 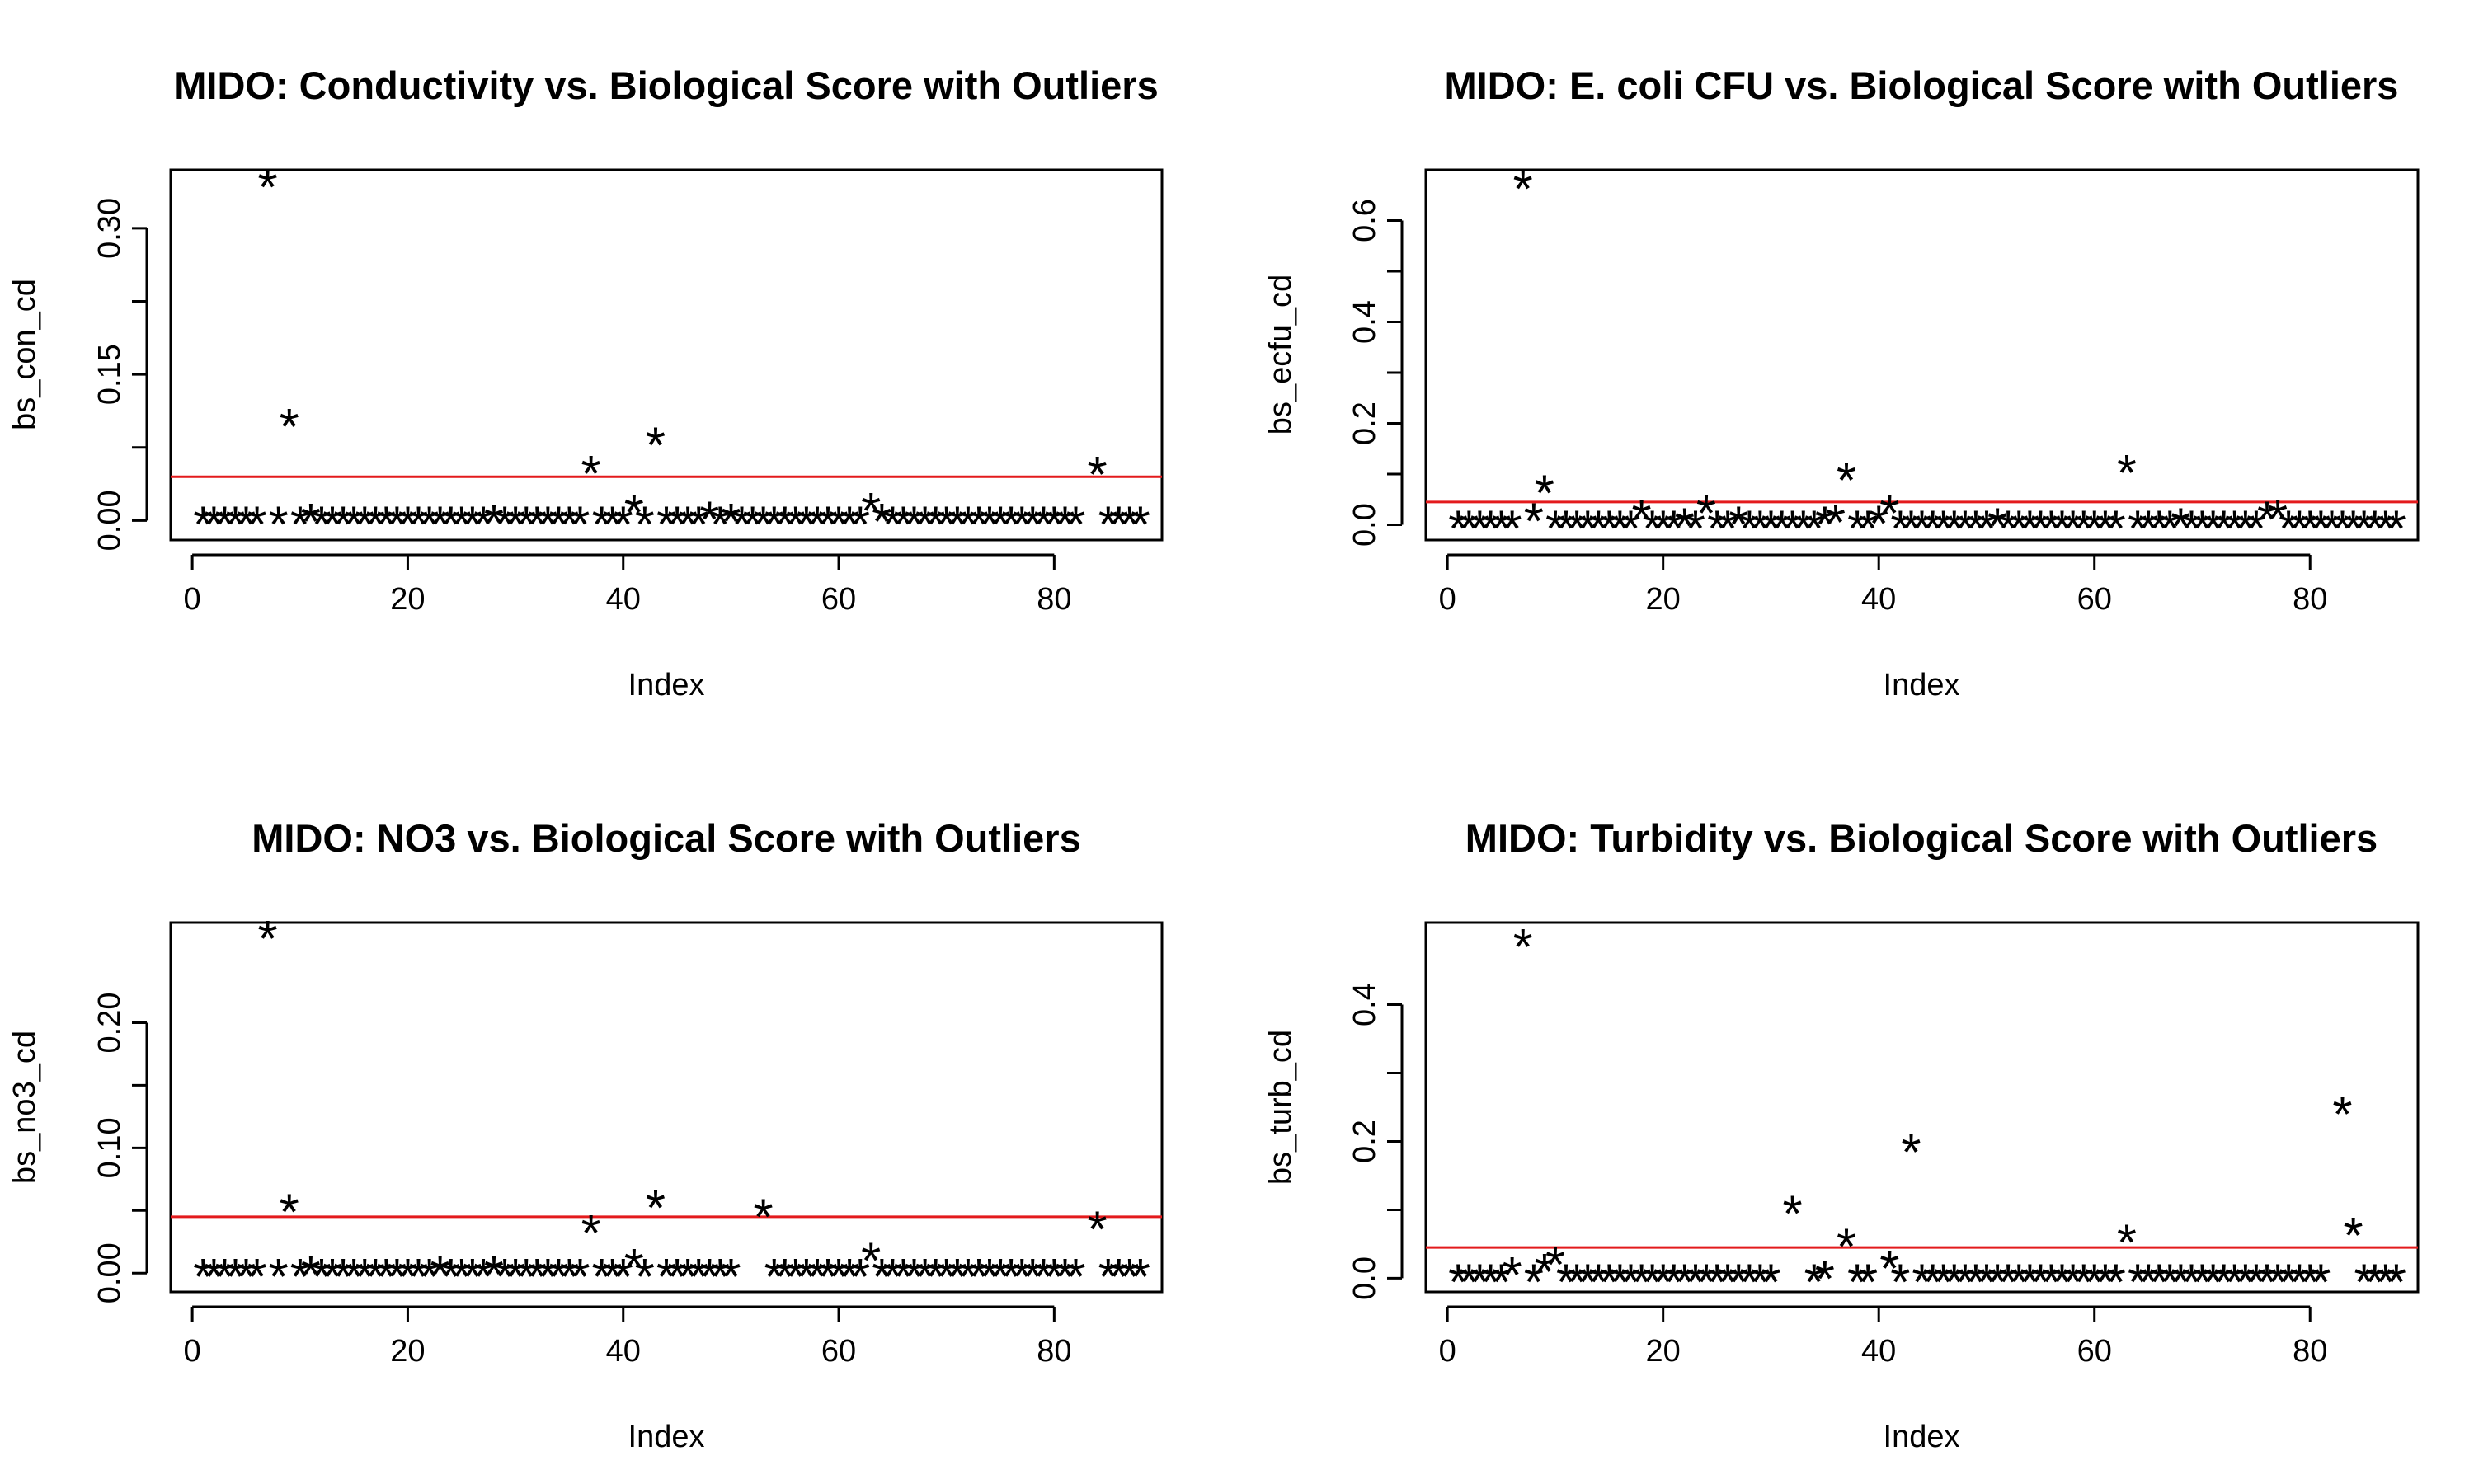 I want to click on y-tick-label: 0.2, so click(x=1365, y=1141).